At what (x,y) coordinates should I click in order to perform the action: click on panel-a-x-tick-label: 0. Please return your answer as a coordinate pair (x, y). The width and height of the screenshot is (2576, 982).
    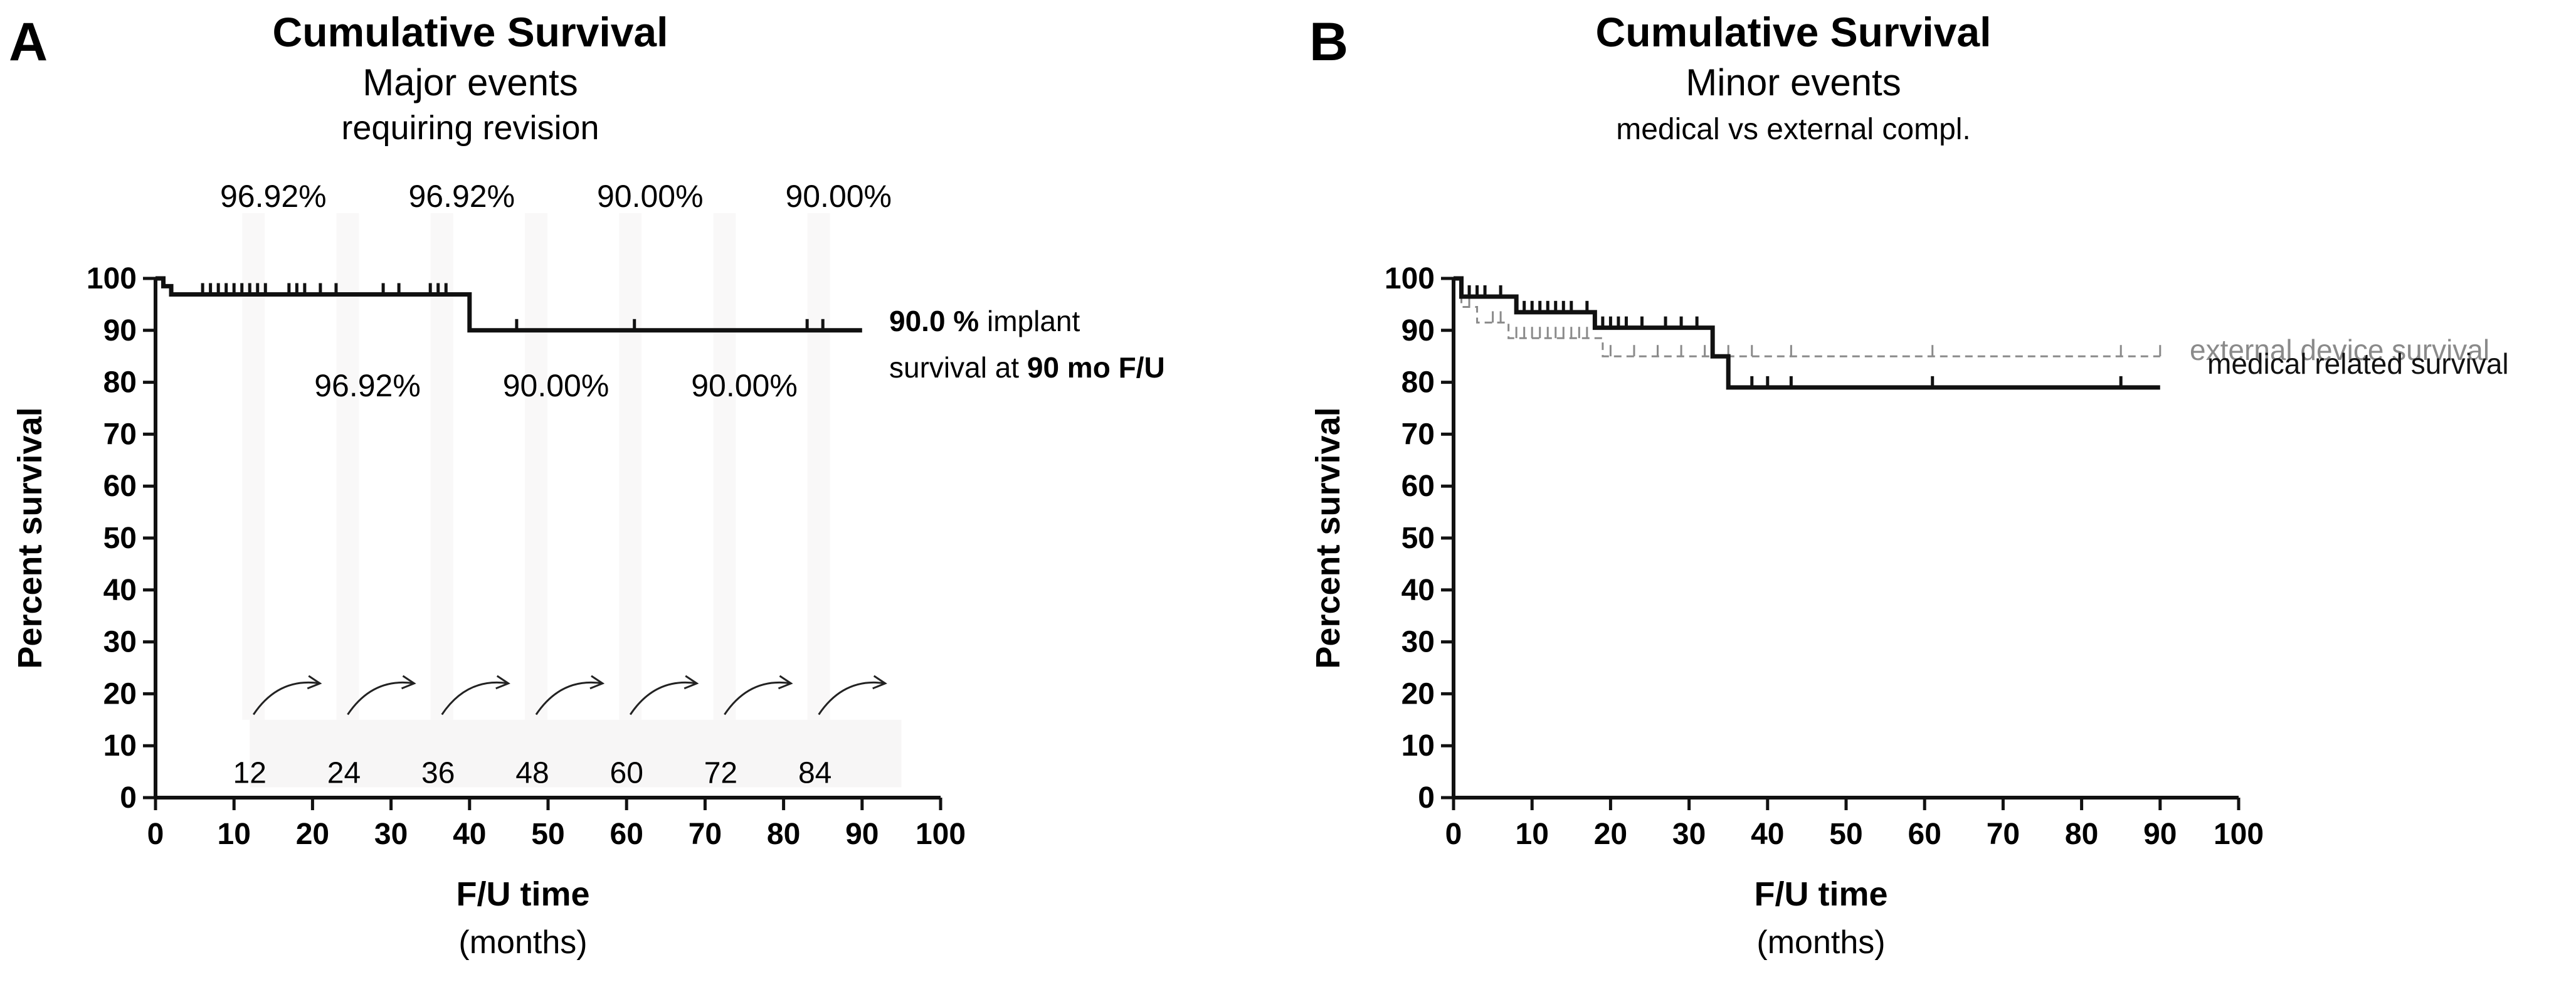
    Looking at the image, I should click on (155, 834).